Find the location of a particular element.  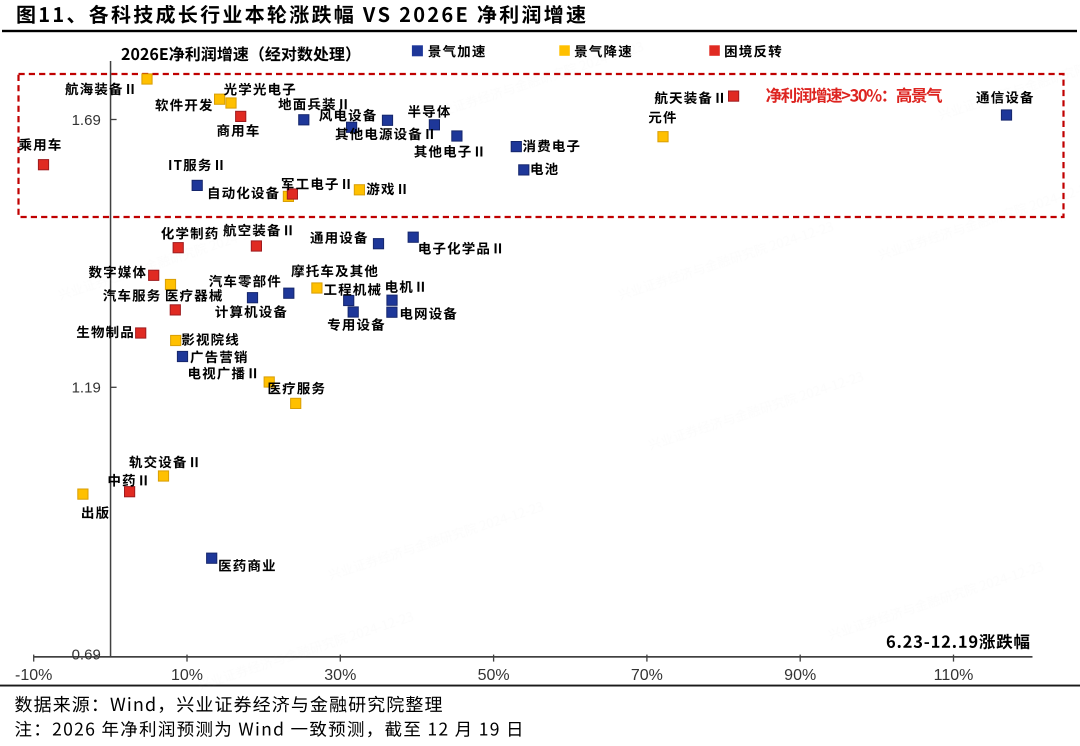

svg-text: 30% is located at coordinates (340, 675).